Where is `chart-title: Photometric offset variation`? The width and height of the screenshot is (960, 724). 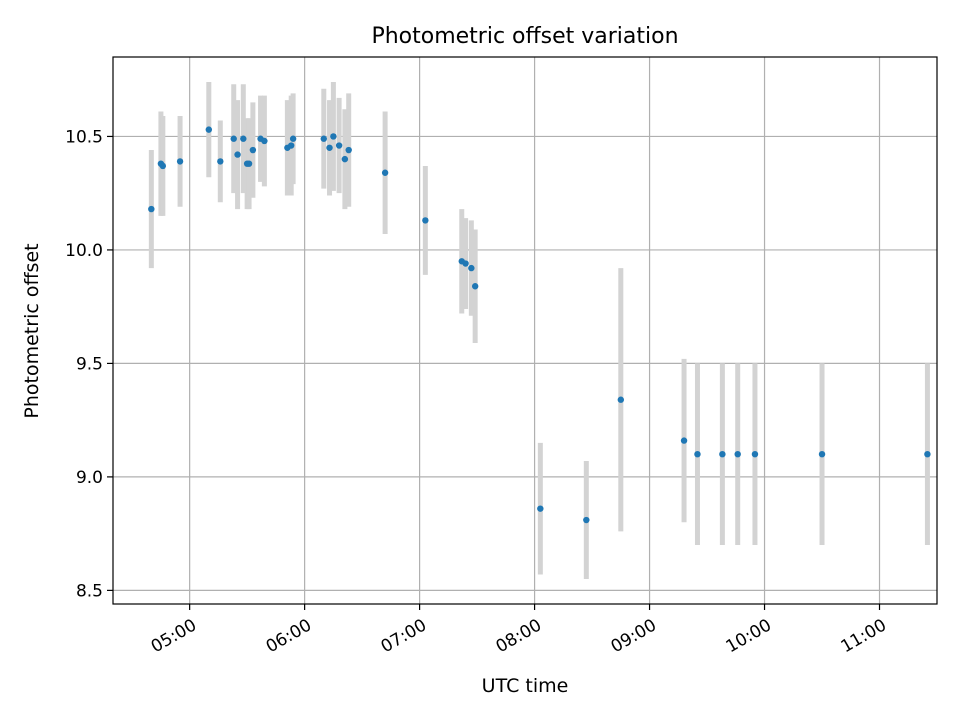 chart-title: Photometric offset variation is located at coordinates (524, 36).